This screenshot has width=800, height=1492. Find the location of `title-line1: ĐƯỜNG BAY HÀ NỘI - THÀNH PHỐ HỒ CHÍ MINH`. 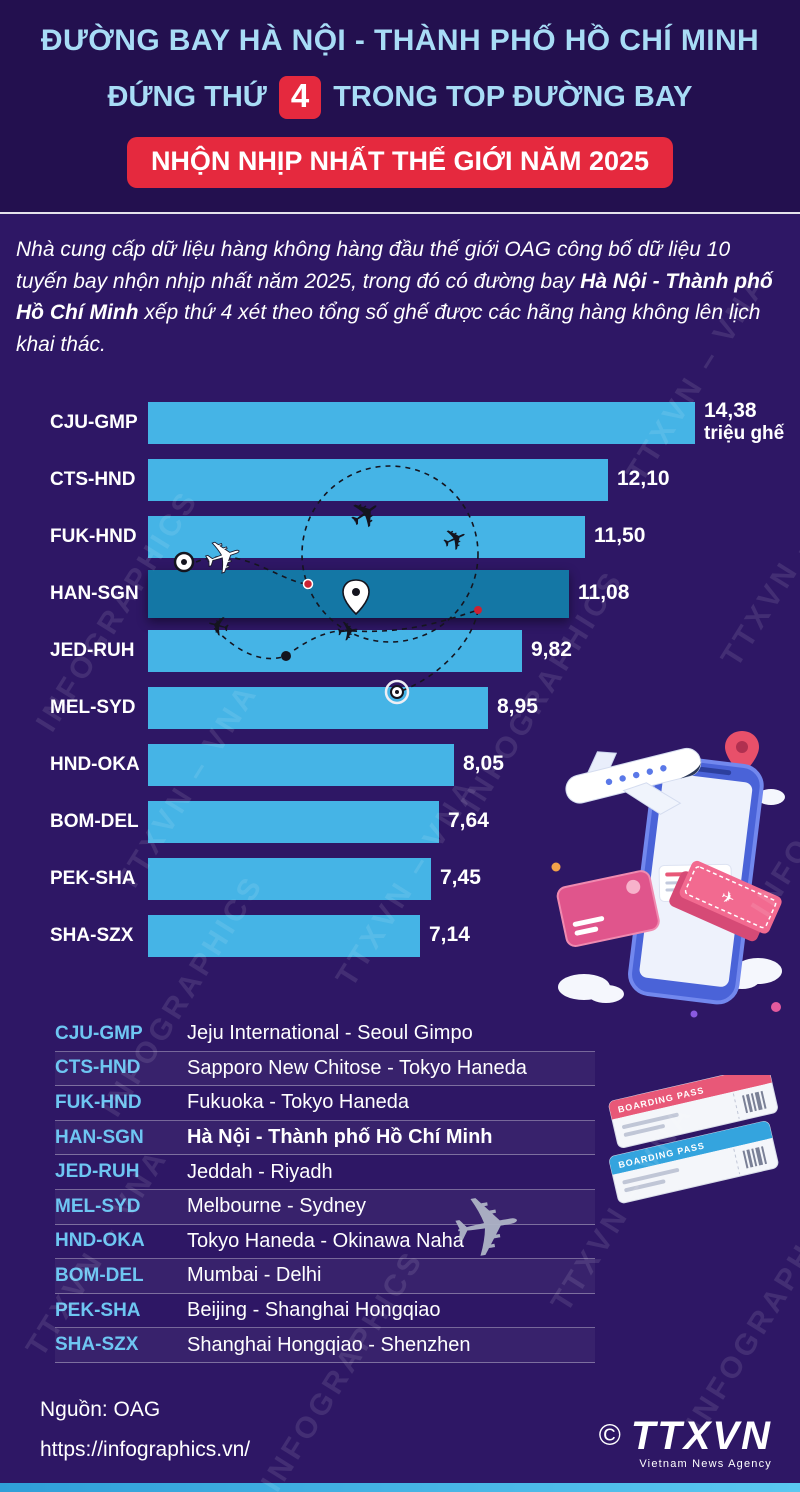

title-line1: ĐƯỜNG BAY HÀ NỘI - THÀNH PHỐ HỒ CHÍ MINH is located at coordinates (400, 40).